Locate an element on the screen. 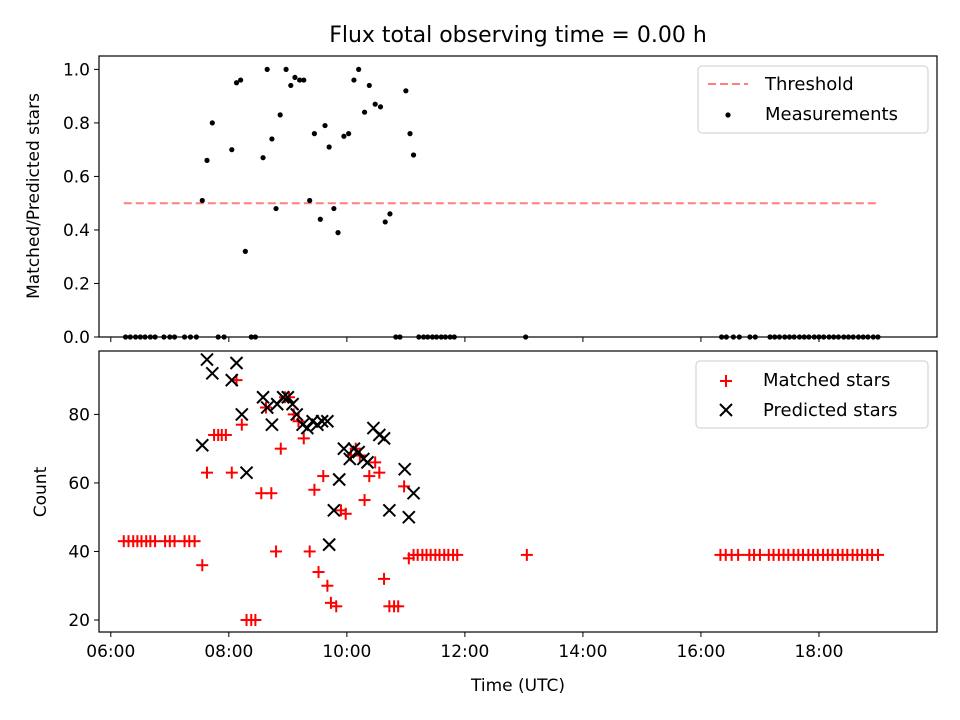  predicted-legend-marker is located at coordinates (726, 410).